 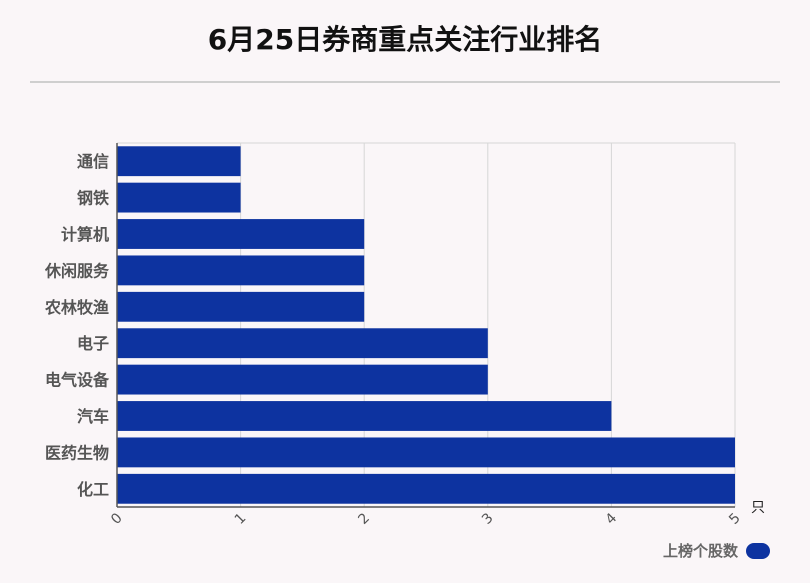 I want to click on x-unit-label: 只, so click(x=758, y=508).